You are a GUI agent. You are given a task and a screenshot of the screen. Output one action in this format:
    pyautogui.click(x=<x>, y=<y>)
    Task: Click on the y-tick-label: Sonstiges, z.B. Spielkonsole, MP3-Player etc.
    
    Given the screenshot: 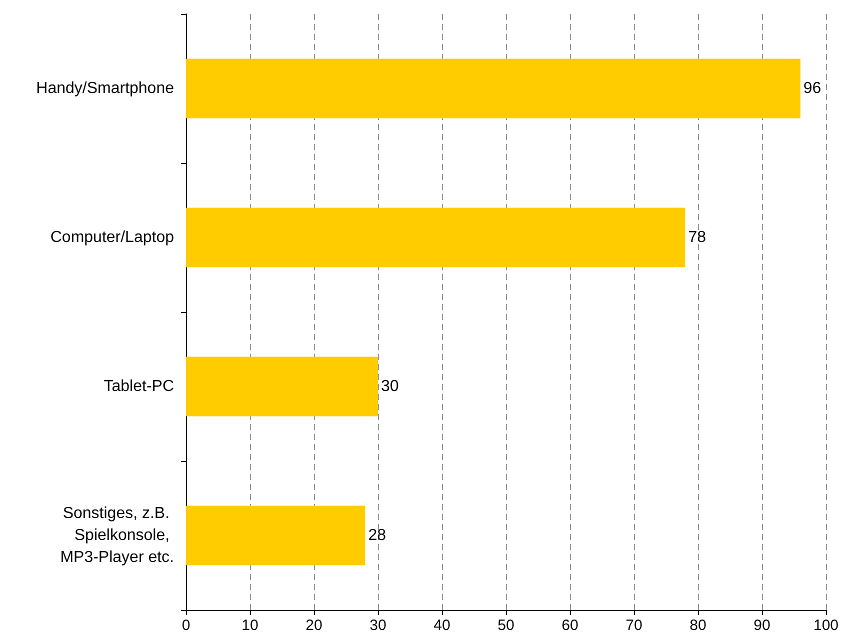 What is the action you would take?
    pyautogui.click(x=117, y=535)
    